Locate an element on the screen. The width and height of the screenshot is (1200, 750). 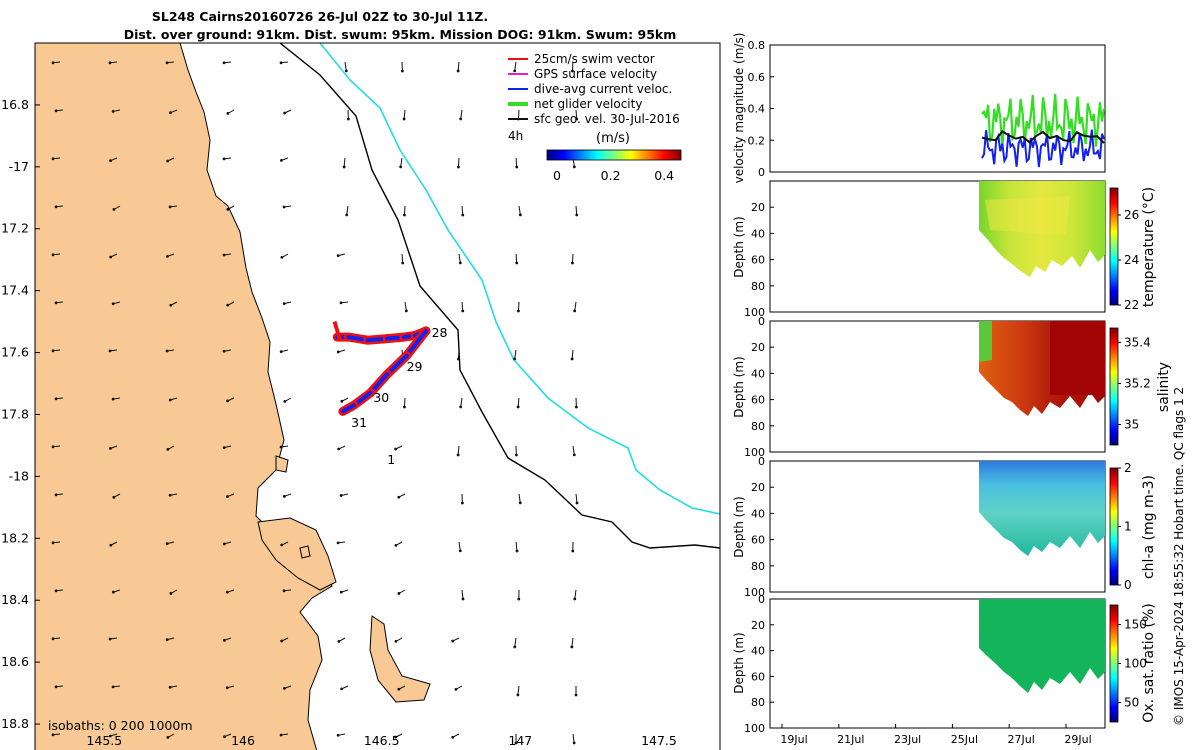
colorbar-tick-label: 150 is located at coordinates (1135, 625).